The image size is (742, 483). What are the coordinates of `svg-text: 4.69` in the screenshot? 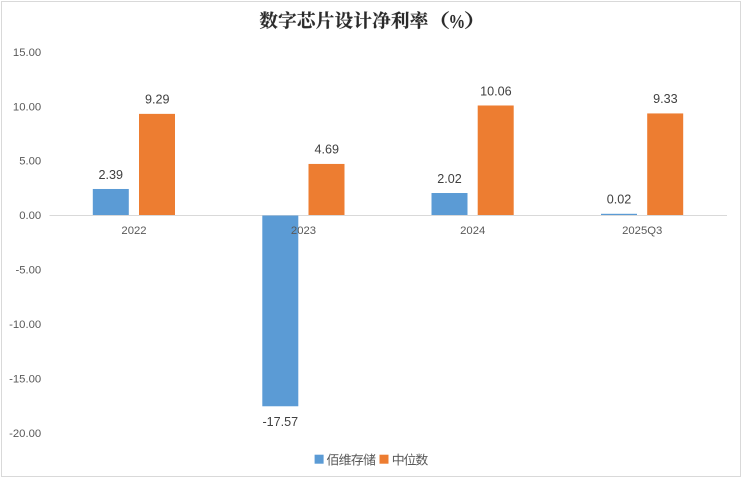 It's located at (326, 150).